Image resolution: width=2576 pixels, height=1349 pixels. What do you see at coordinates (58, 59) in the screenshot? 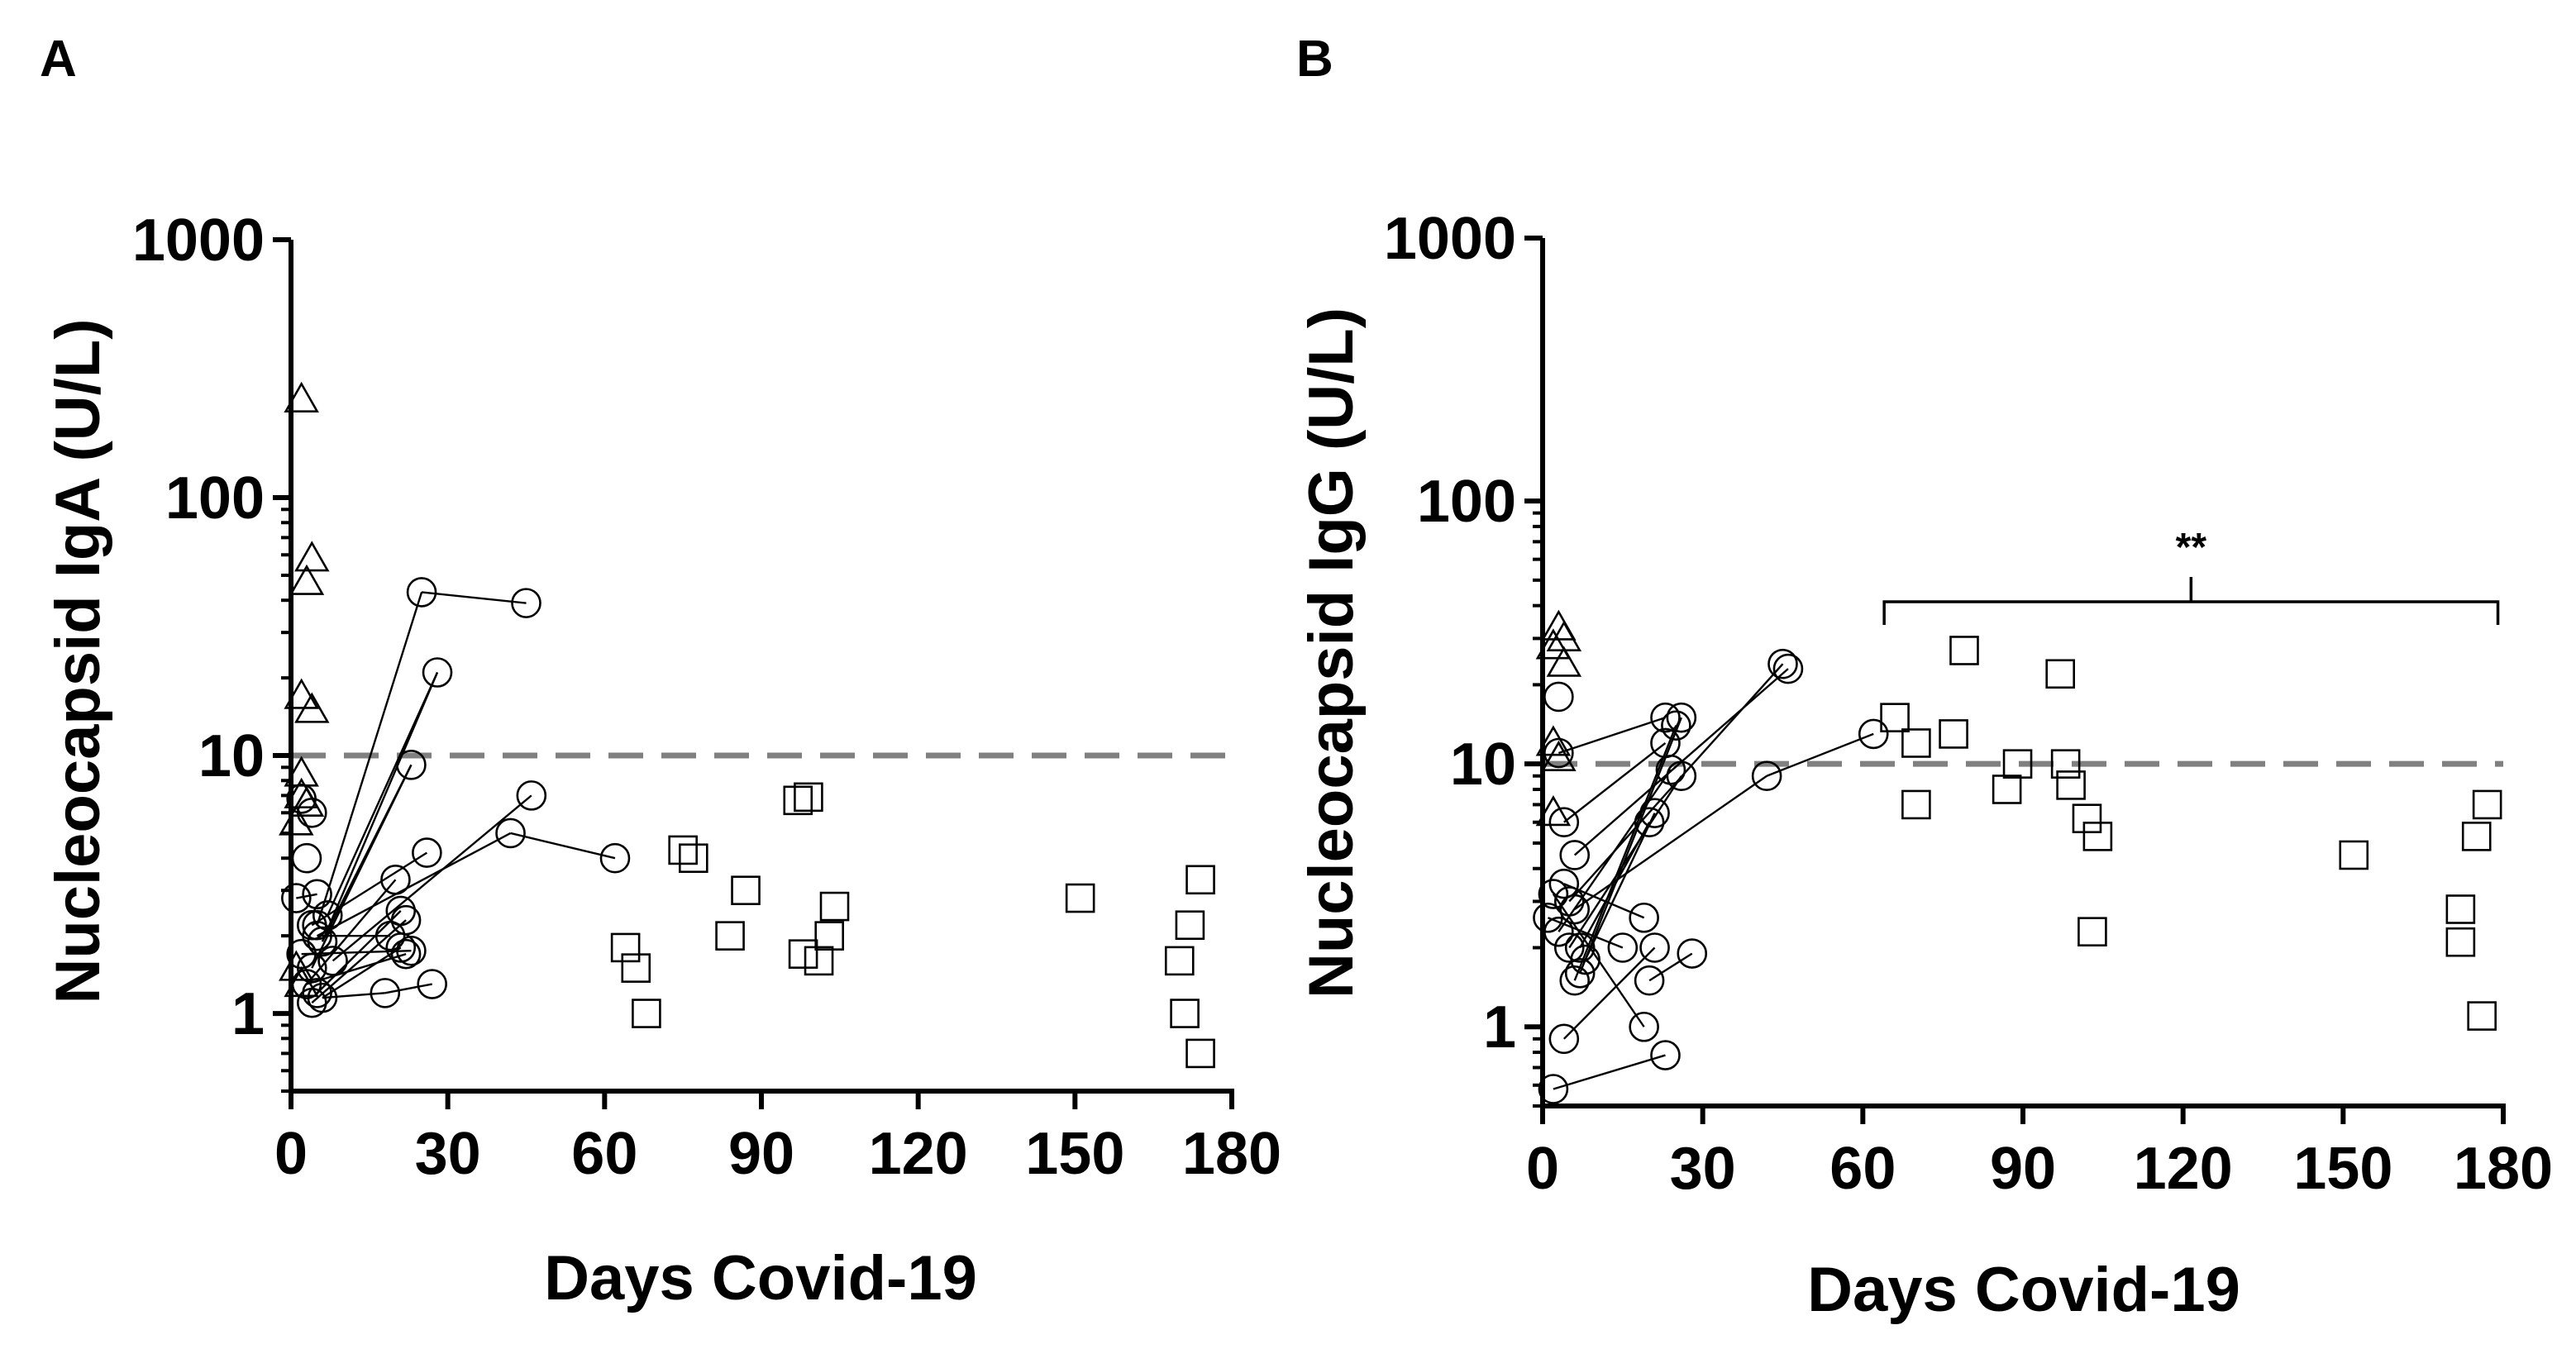
I see `panel-a-label: A` at bounding box center [58, 59].